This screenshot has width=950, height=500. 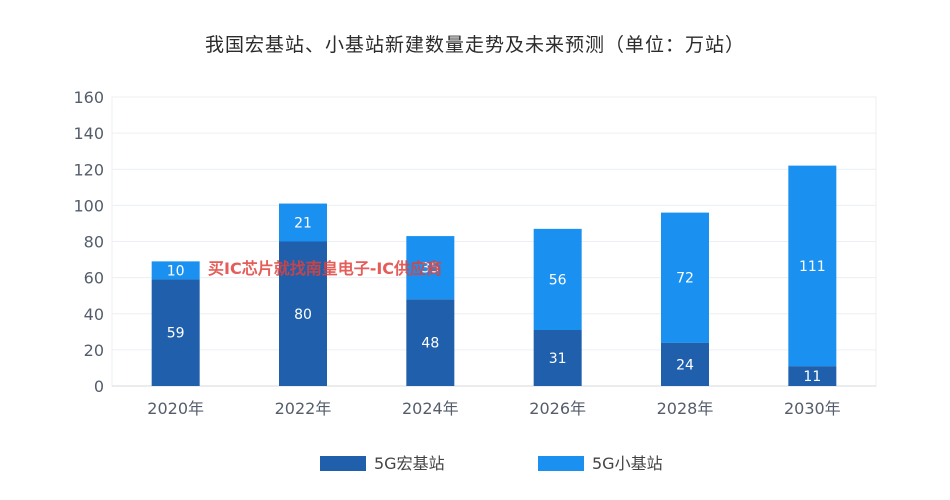 I want to click on data-label: 72, so click(x=685, y=279).